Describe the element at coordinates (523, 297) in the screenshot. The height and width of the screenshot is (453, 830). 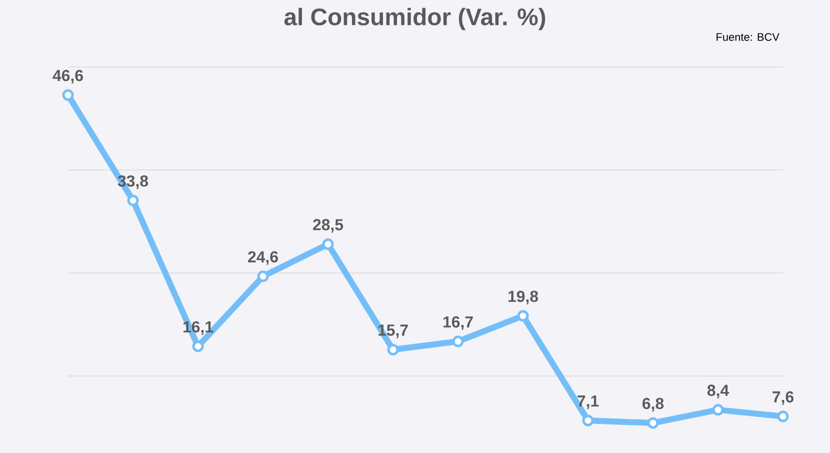
I see `data-label: 19,8` at that location.